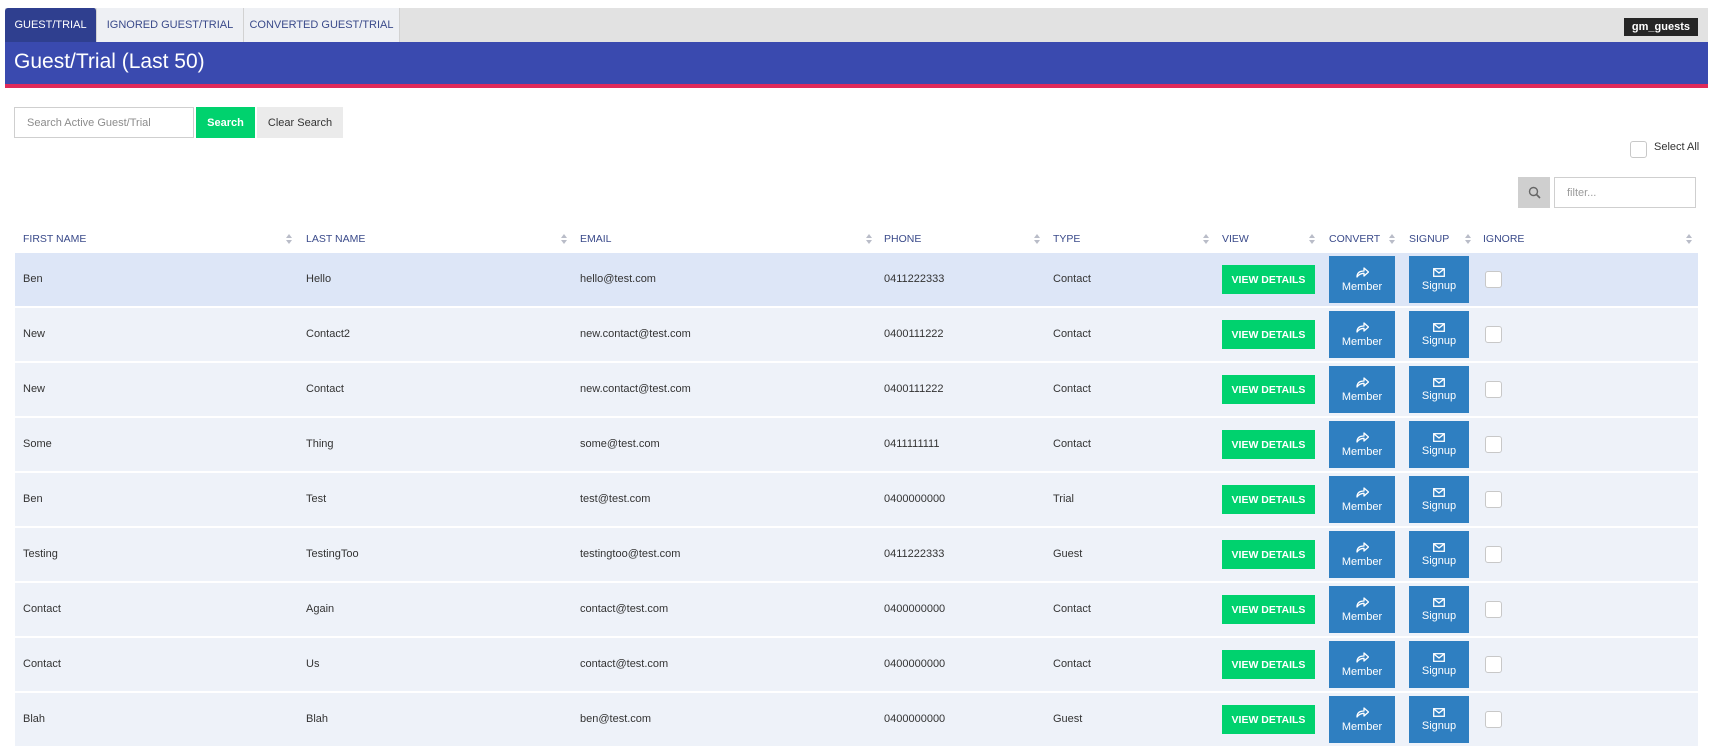  I want to click on filter-search-button, so click(1534, 192).